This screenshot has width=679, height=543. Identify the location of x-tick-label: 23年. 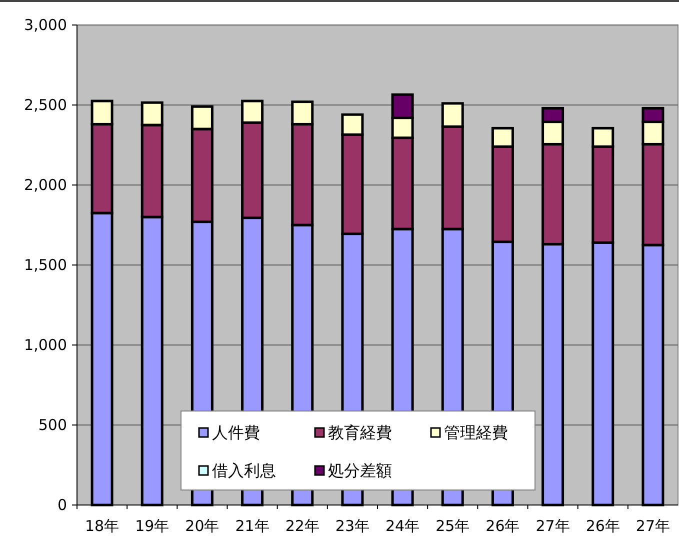
(352, 526).